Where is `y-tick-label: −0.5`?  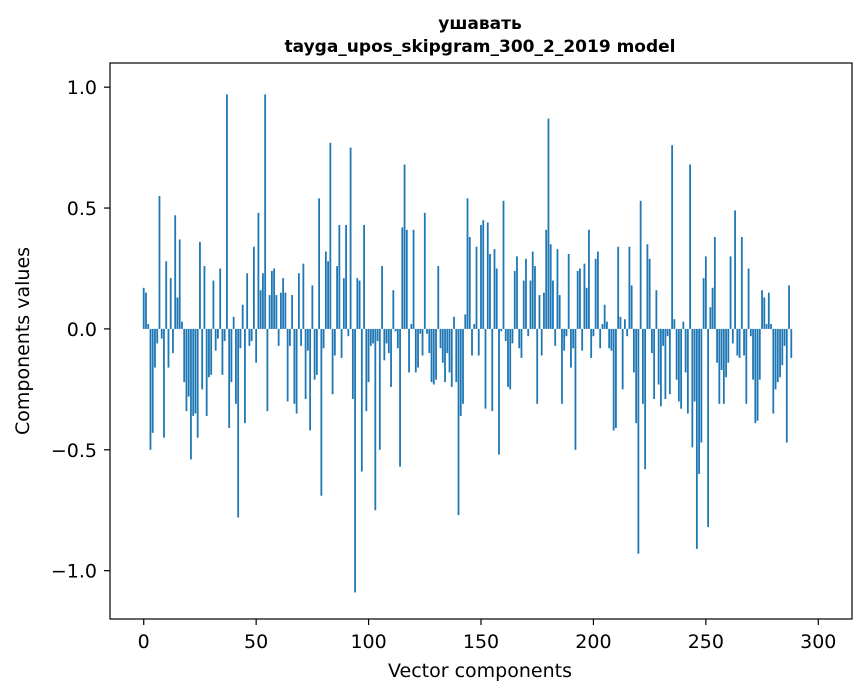
y-tick-label: −0.5 is located at coordinates (74, 451).